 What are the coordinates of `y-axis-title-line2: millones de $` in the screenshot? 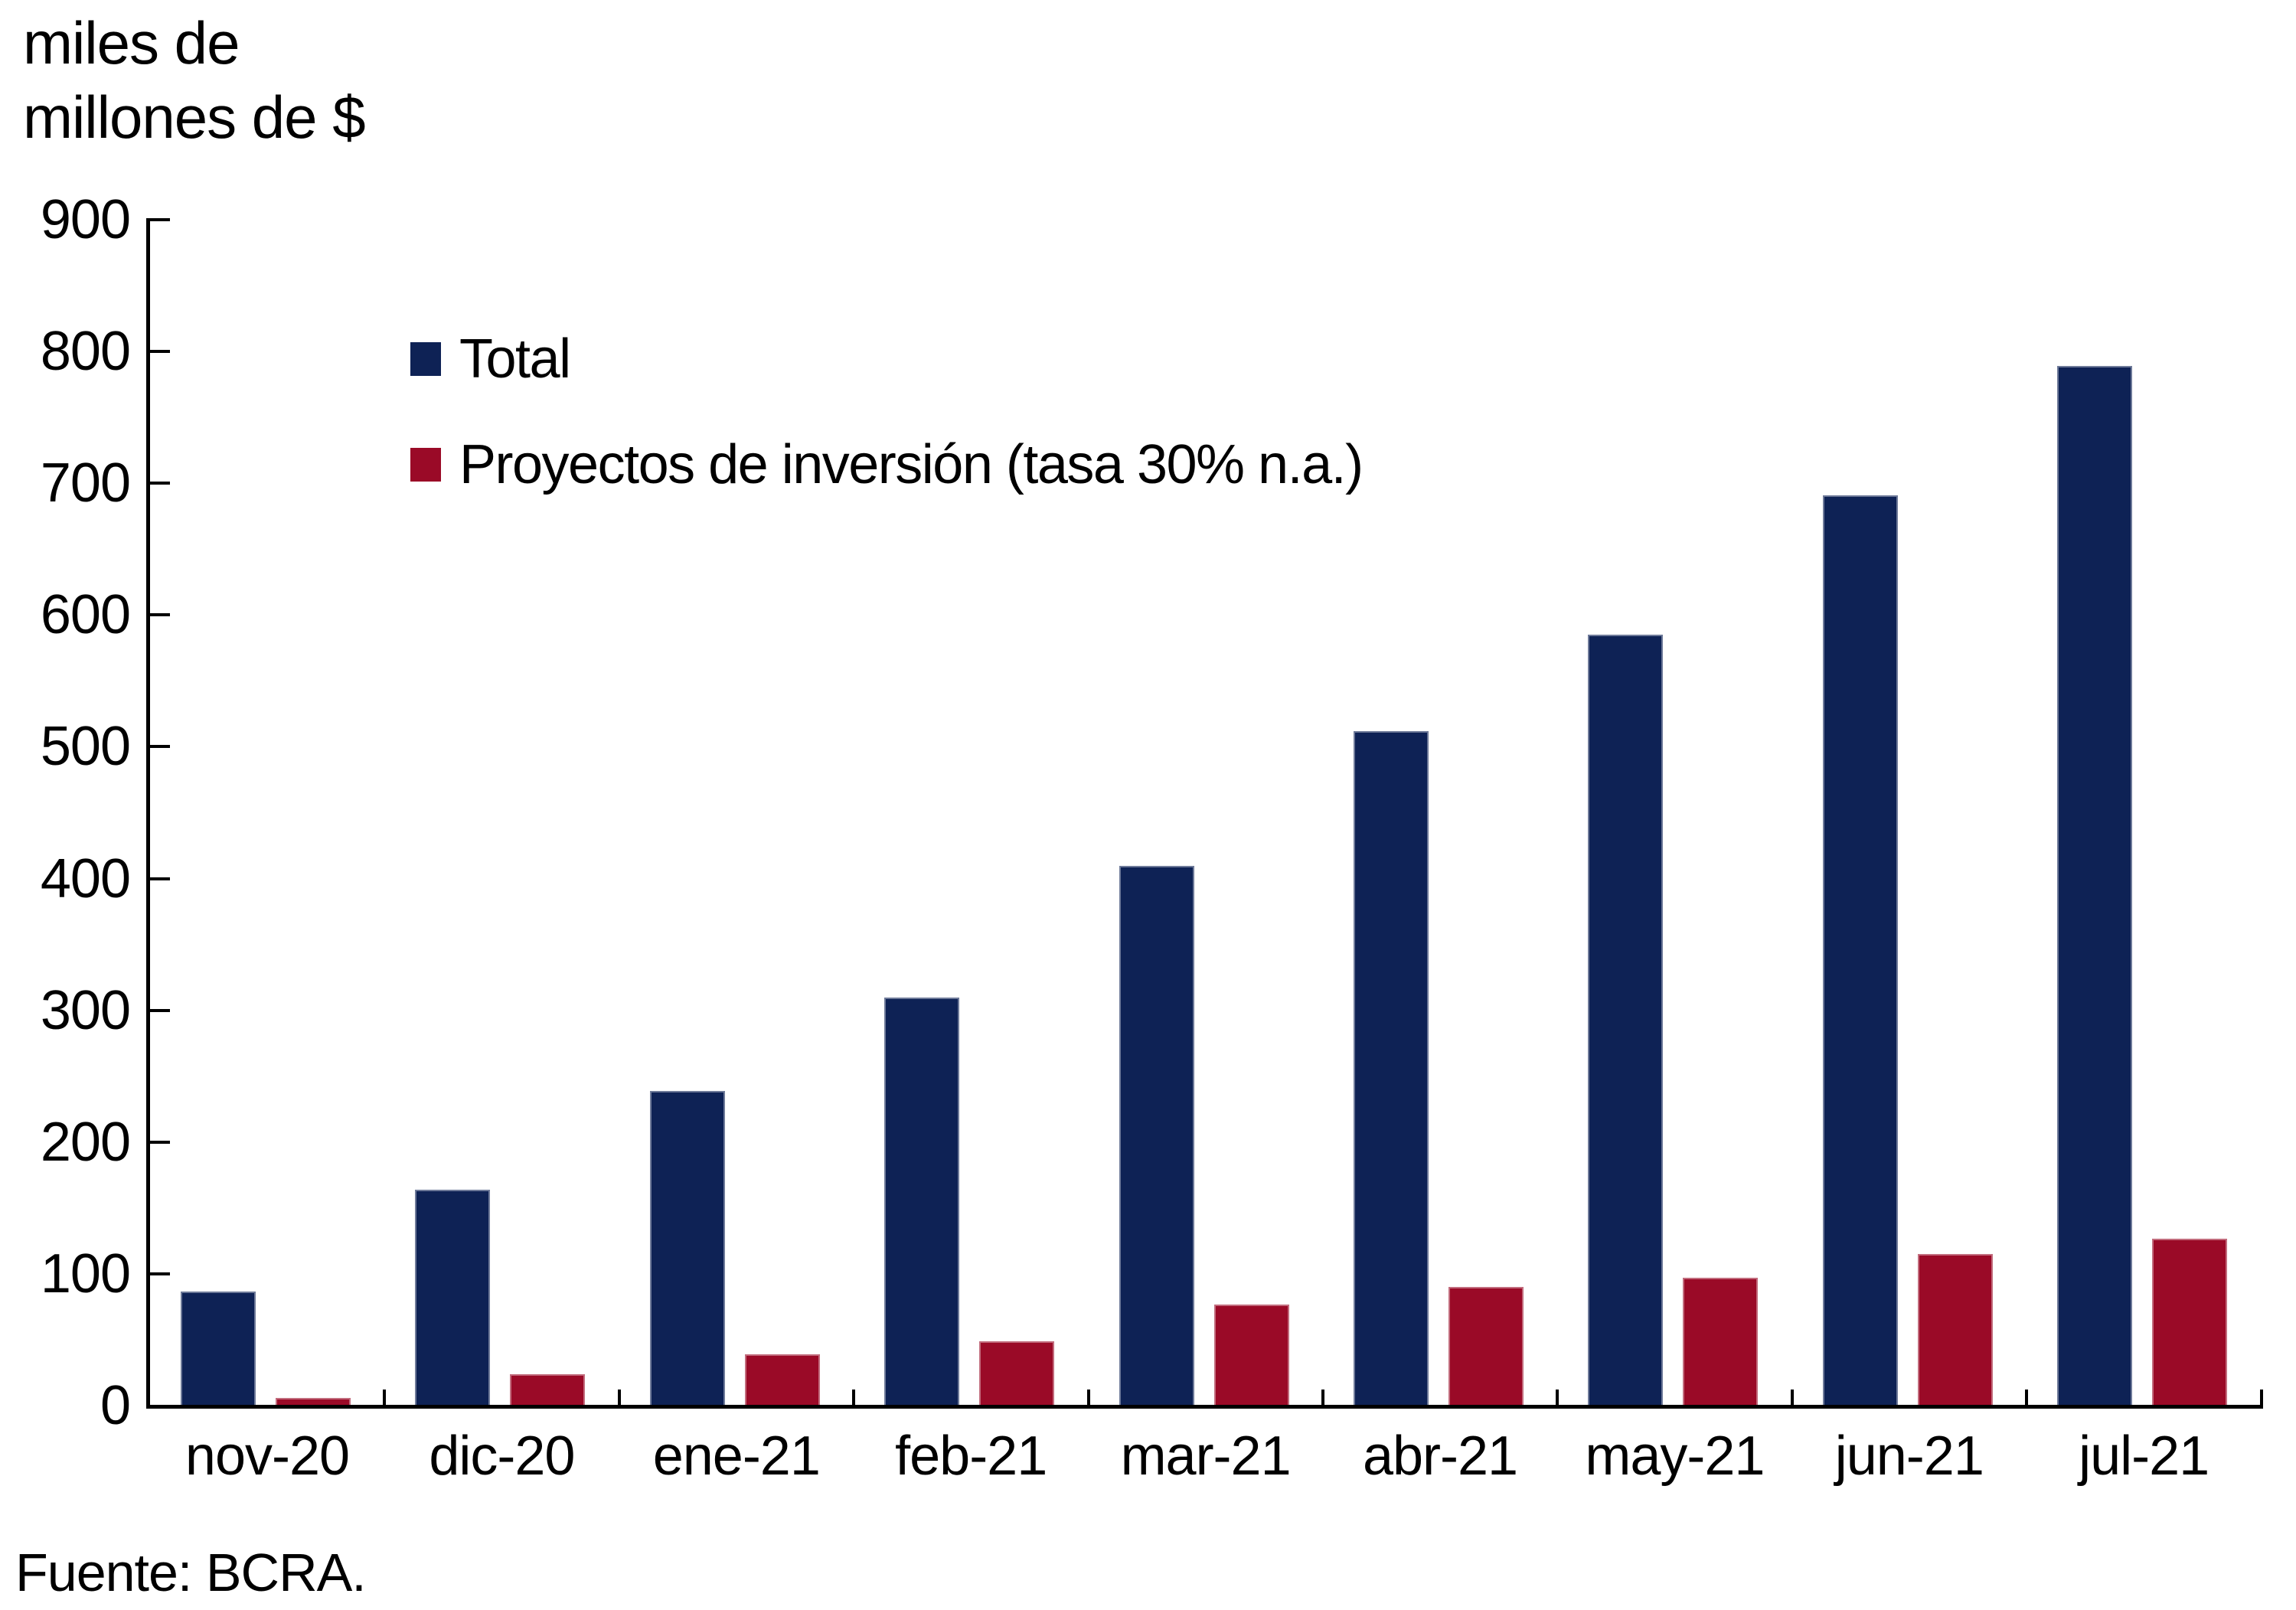 It's located at (194, 117).